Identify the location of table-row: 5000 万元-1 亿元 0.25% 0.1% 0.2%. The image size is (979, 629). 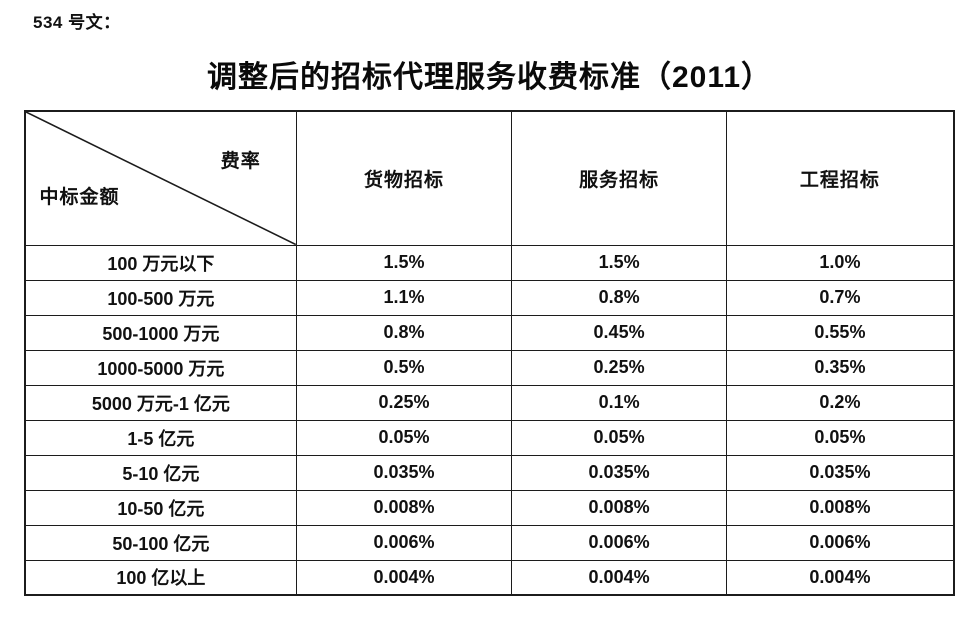
(489, 402).